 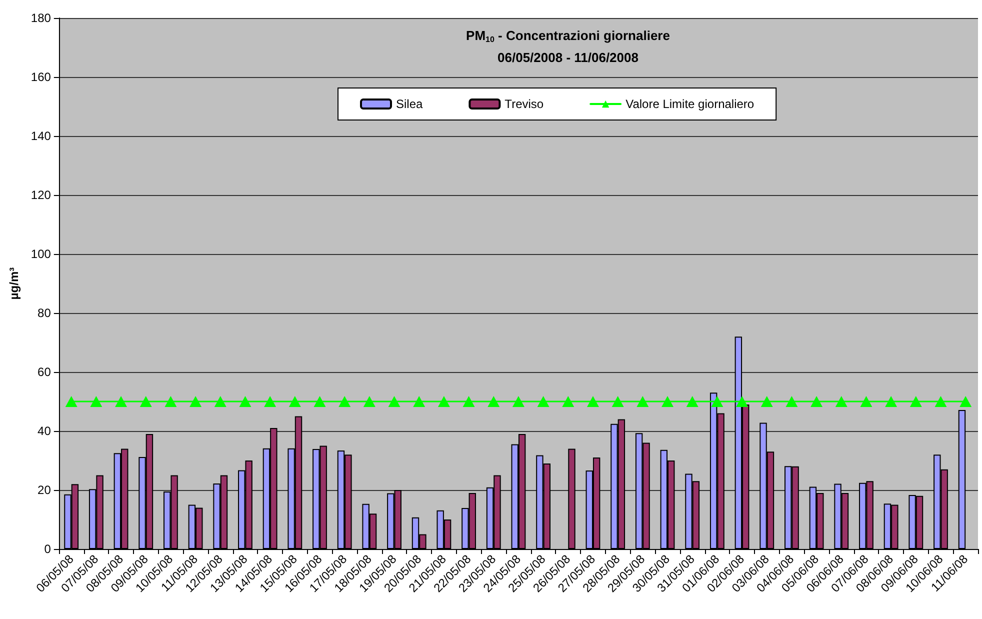 What do you see at coordinates (48, 549) in the screenshot?
I see `y-tick-label: 0` at bounding box center [48, 549].